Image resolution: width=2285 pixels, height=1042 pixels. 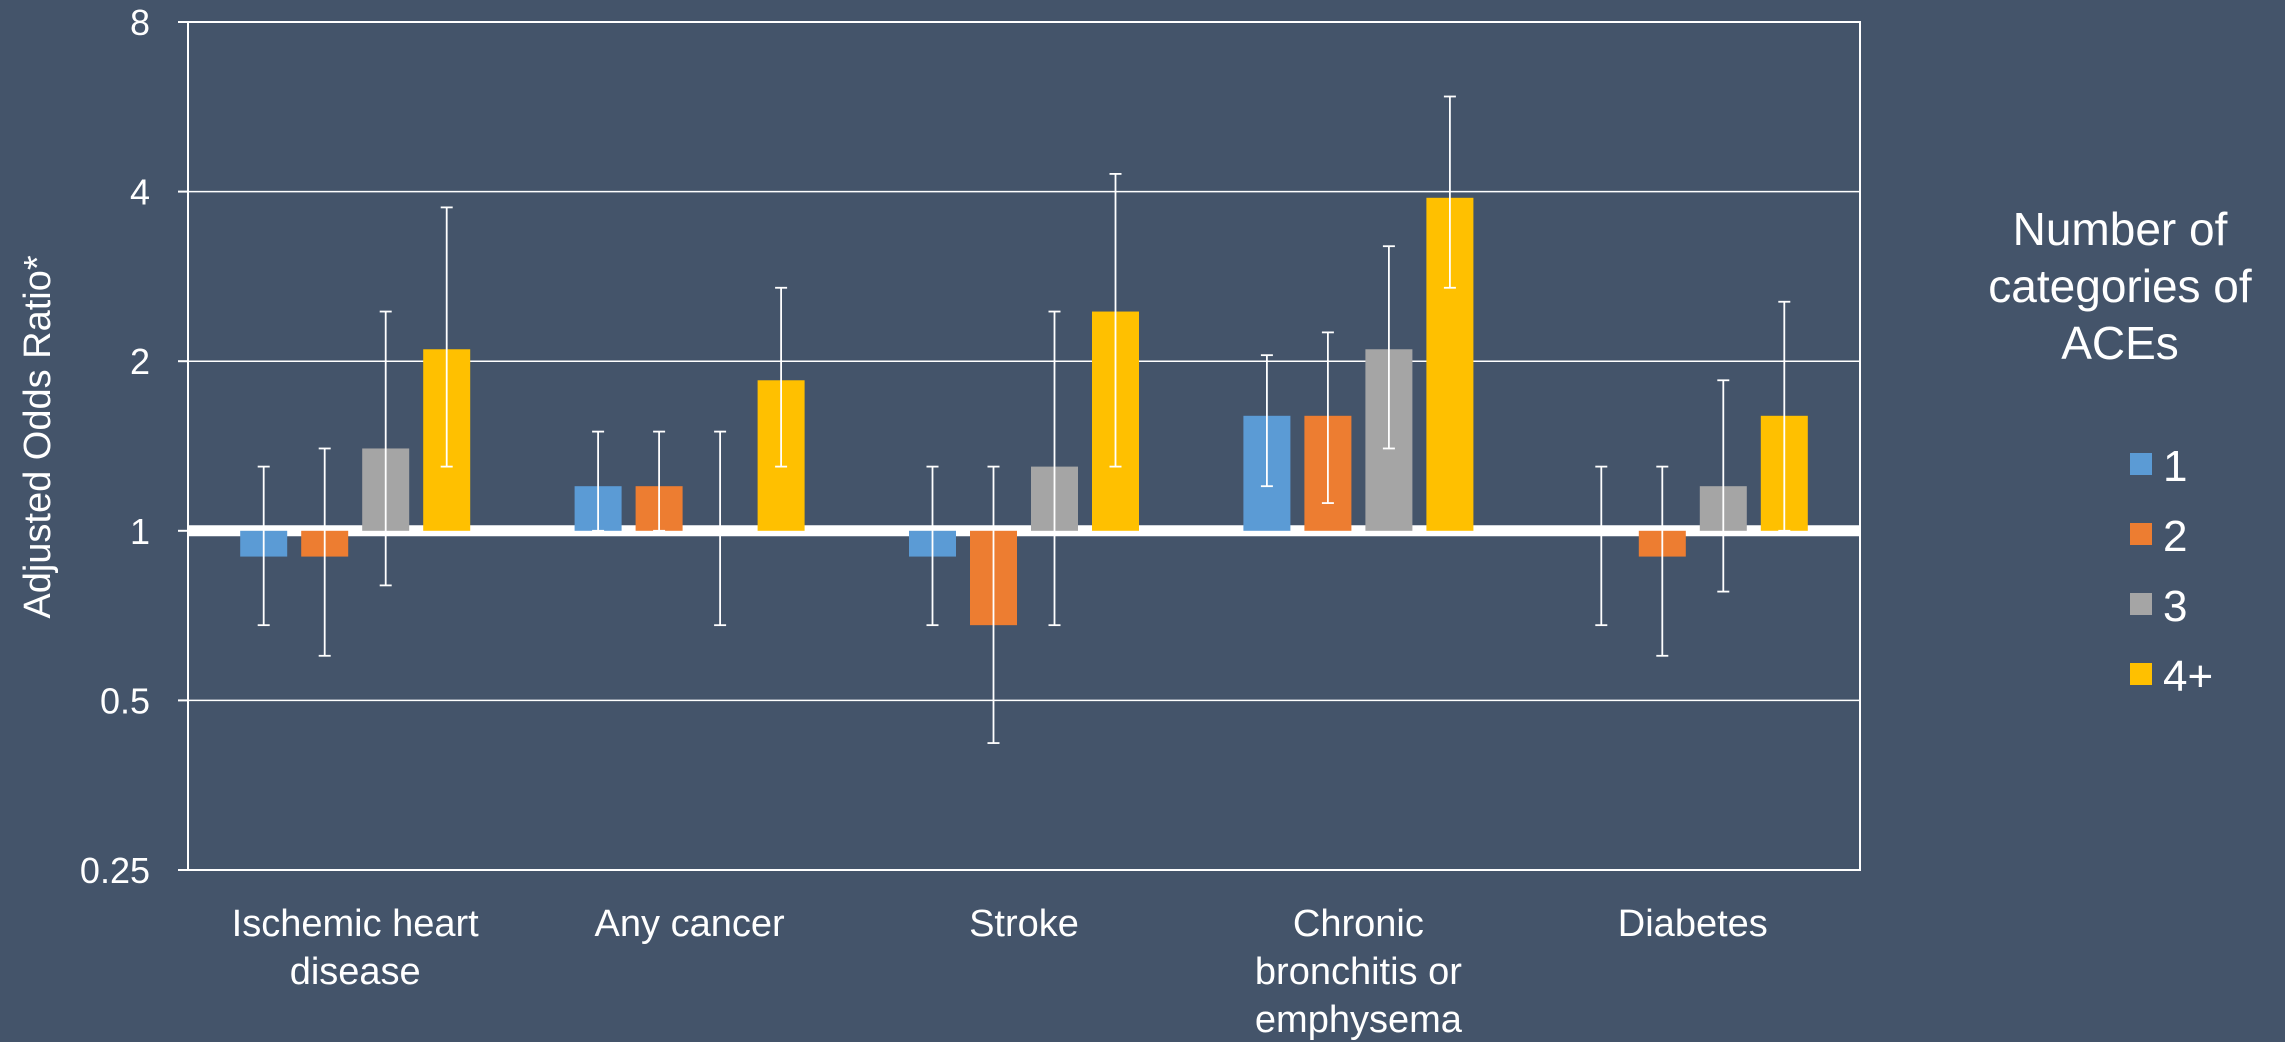 What do you see at coordinates (2120, 452) in the screenshot?
I see `legend: Number of categories of ACEs 1 2 3 4+` at bounding box center [2120, 452].